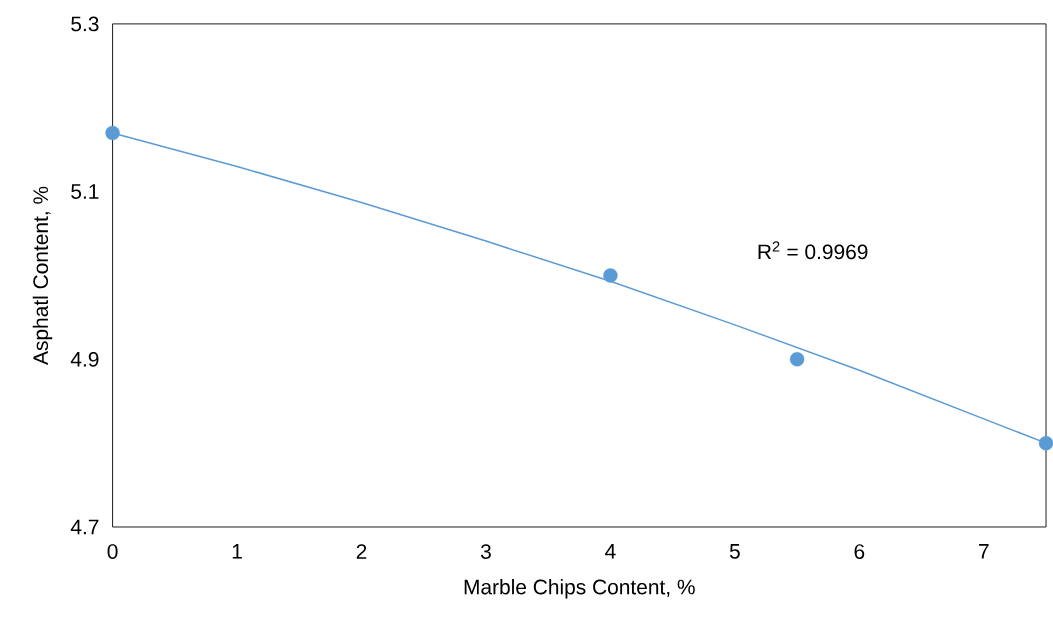 This screenshot has height=623, width=1053. What do you see at coordinates (579, 589) in the screenshot?
I see `x-axis-title: Marble Chips Content, %` at bounding box center [579, 589].